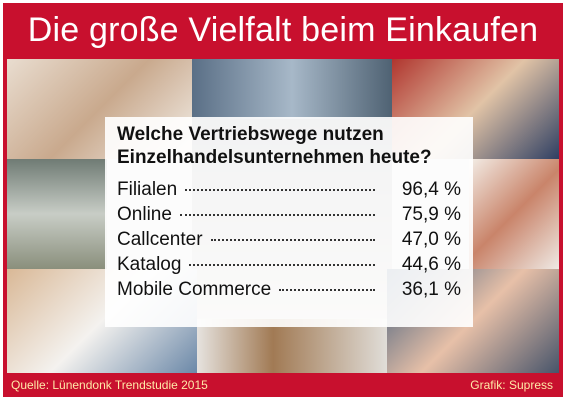 Image resolution: width=566 pixels, height=400 pixels. I want to click on row-value: 36,1 %, so click(431, 289).